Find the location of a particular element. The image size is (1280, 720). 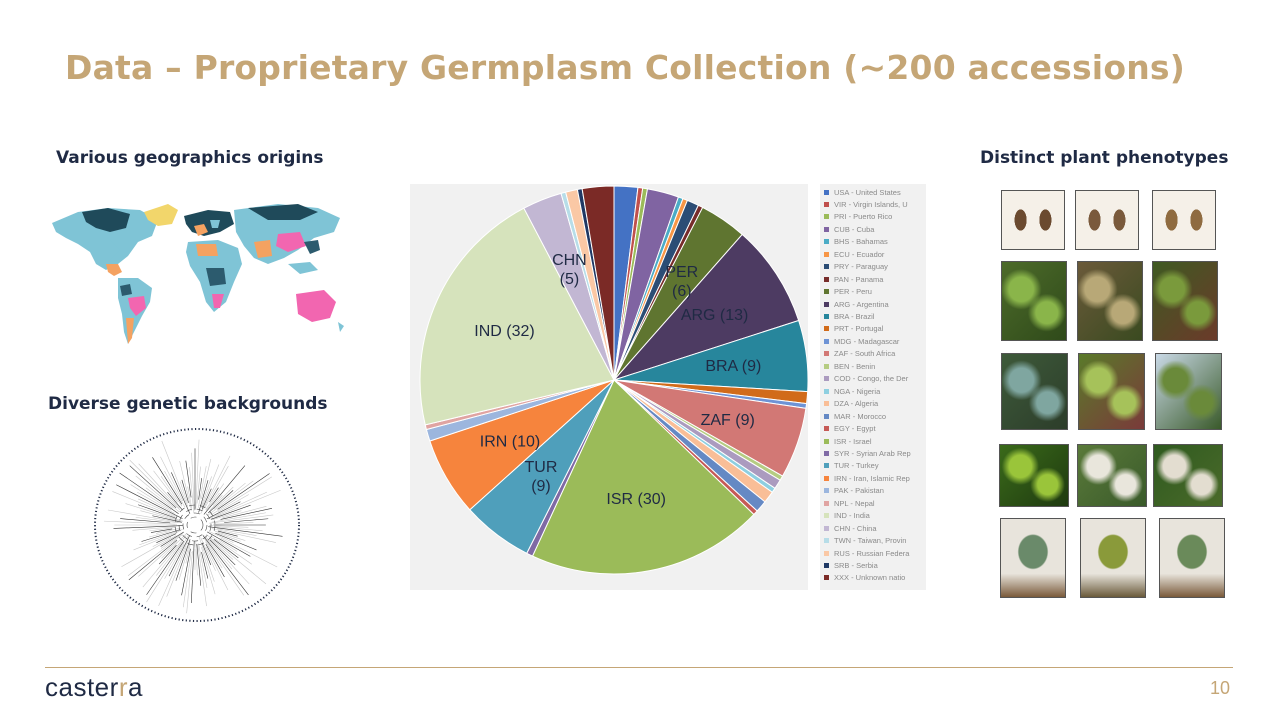

legend-label: PER - Peru is located at coordinates (853, 292).